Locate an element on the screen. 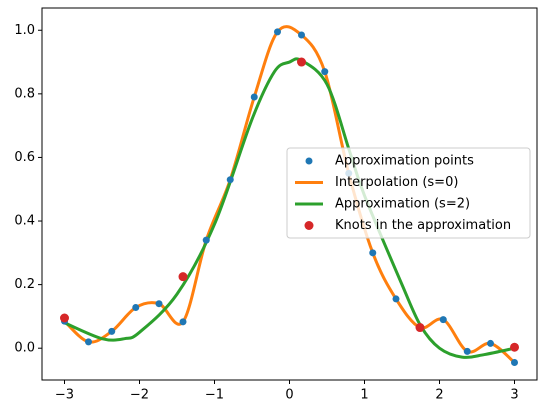 This screenshot has height=417, width=547. y-tick-label: 0.8 is located at coordinates (24, 93).